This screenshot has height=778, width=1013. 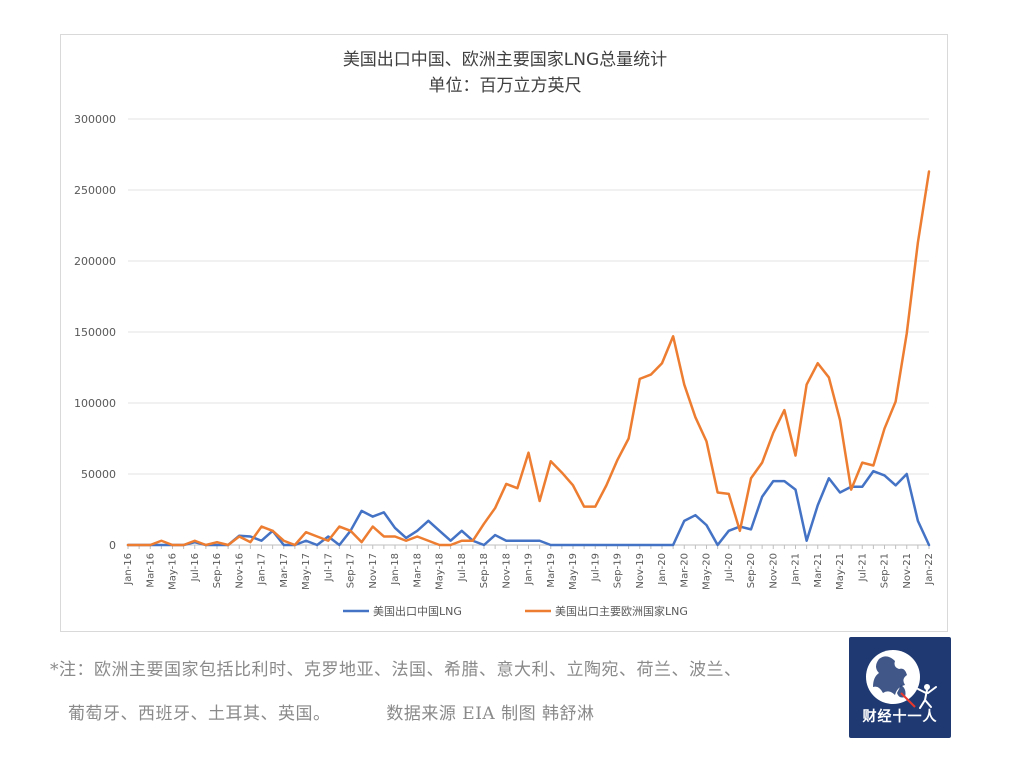 I want to click on x-tick-label: Jan-18, so click(x=395, y=569).